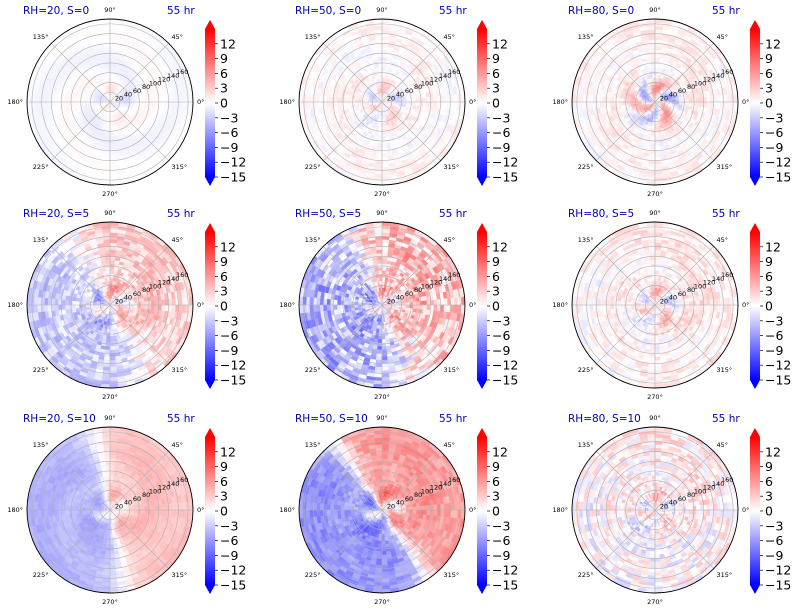  I want to click on theta-tick-label: 45°, so click(450, 37).